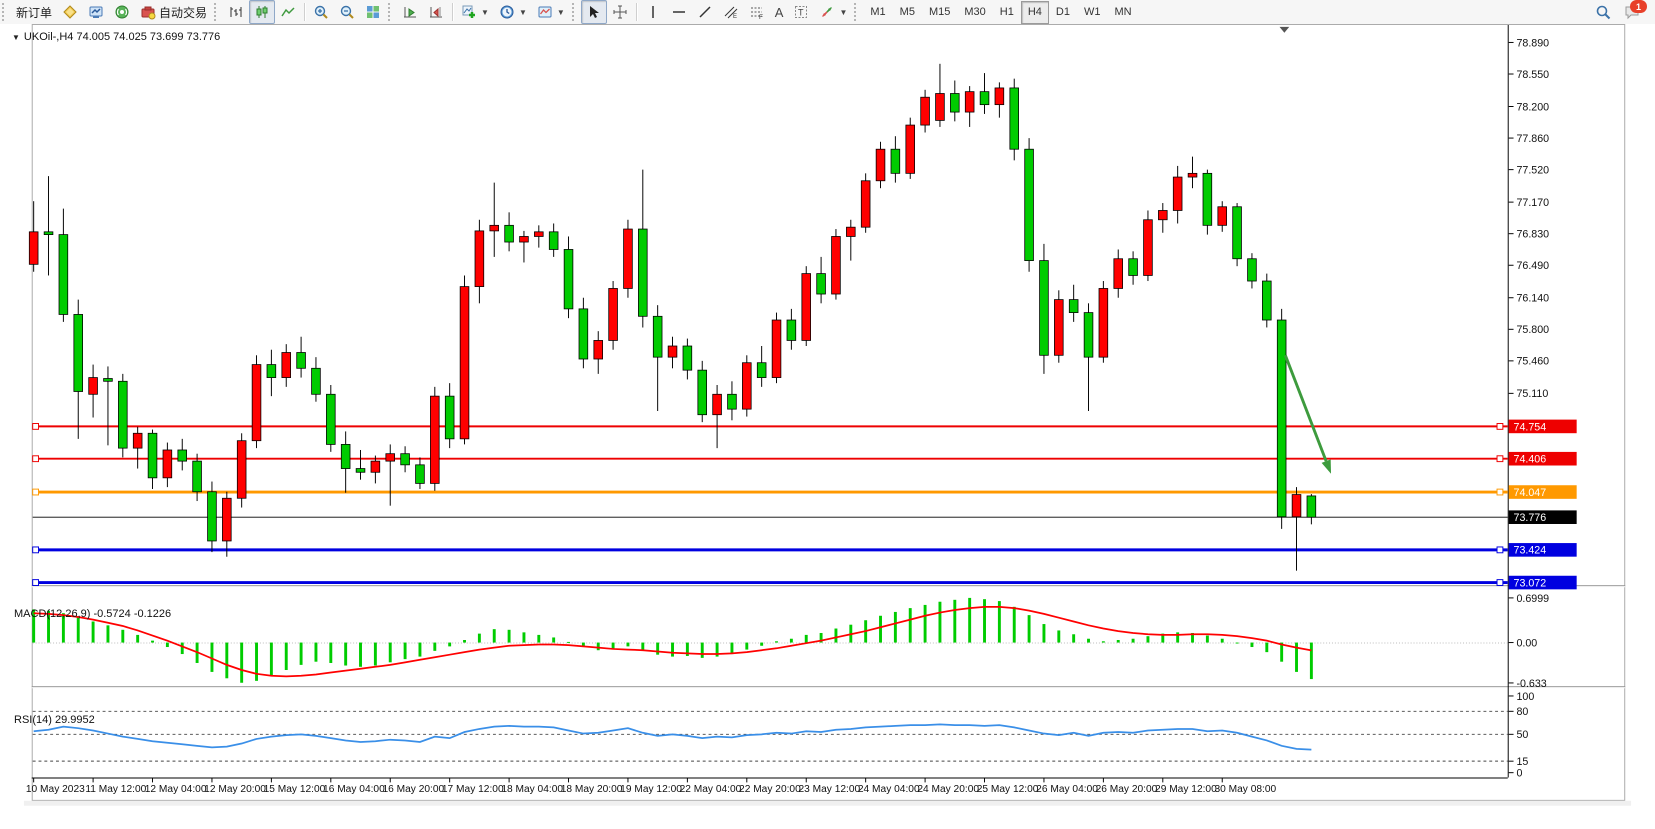  Describe the element at coordinates (1532, 203) in the screenshot. I see `price-tick-label: 77.170` at that location.